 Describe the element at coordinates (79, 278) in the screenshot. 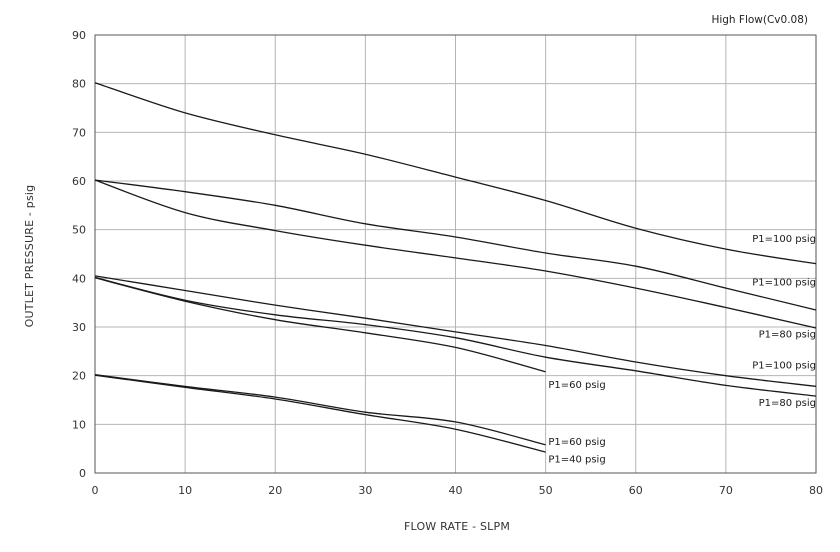

I see `y-tick-label: 40` at that location.